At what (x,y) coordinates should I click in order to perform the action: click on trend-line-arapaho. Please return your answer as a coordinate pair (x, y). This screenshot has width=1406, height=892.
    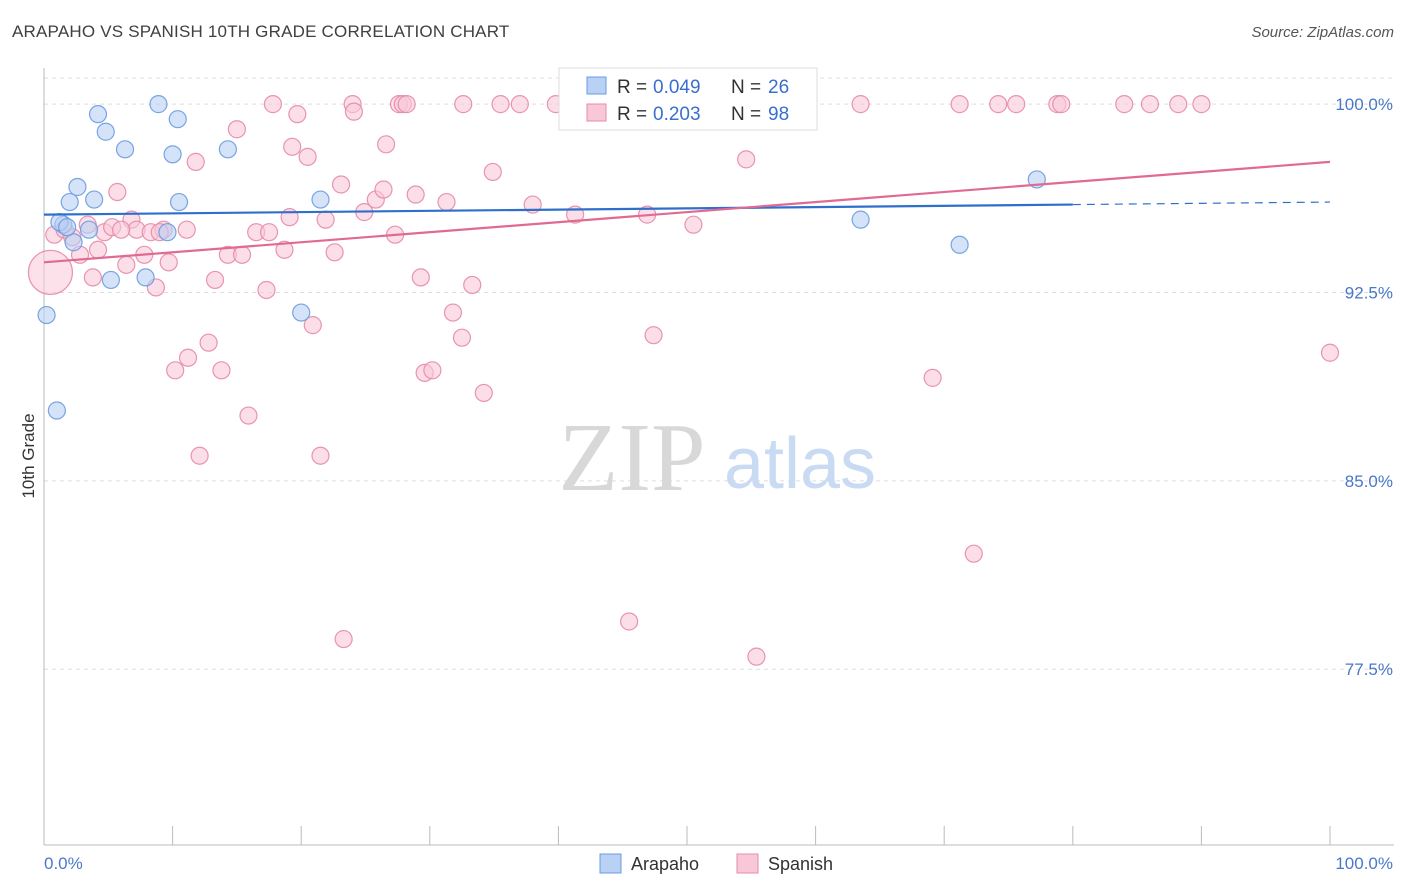
    Looking at the image, I should click on (558, 209).